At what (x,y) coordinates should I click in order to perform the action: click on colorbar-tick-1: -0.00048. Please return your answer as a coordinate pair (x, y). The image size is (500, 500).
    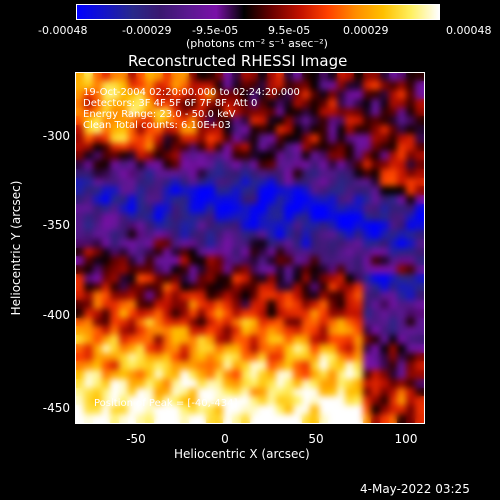
    Looking at the image, I should click on (63, 30).